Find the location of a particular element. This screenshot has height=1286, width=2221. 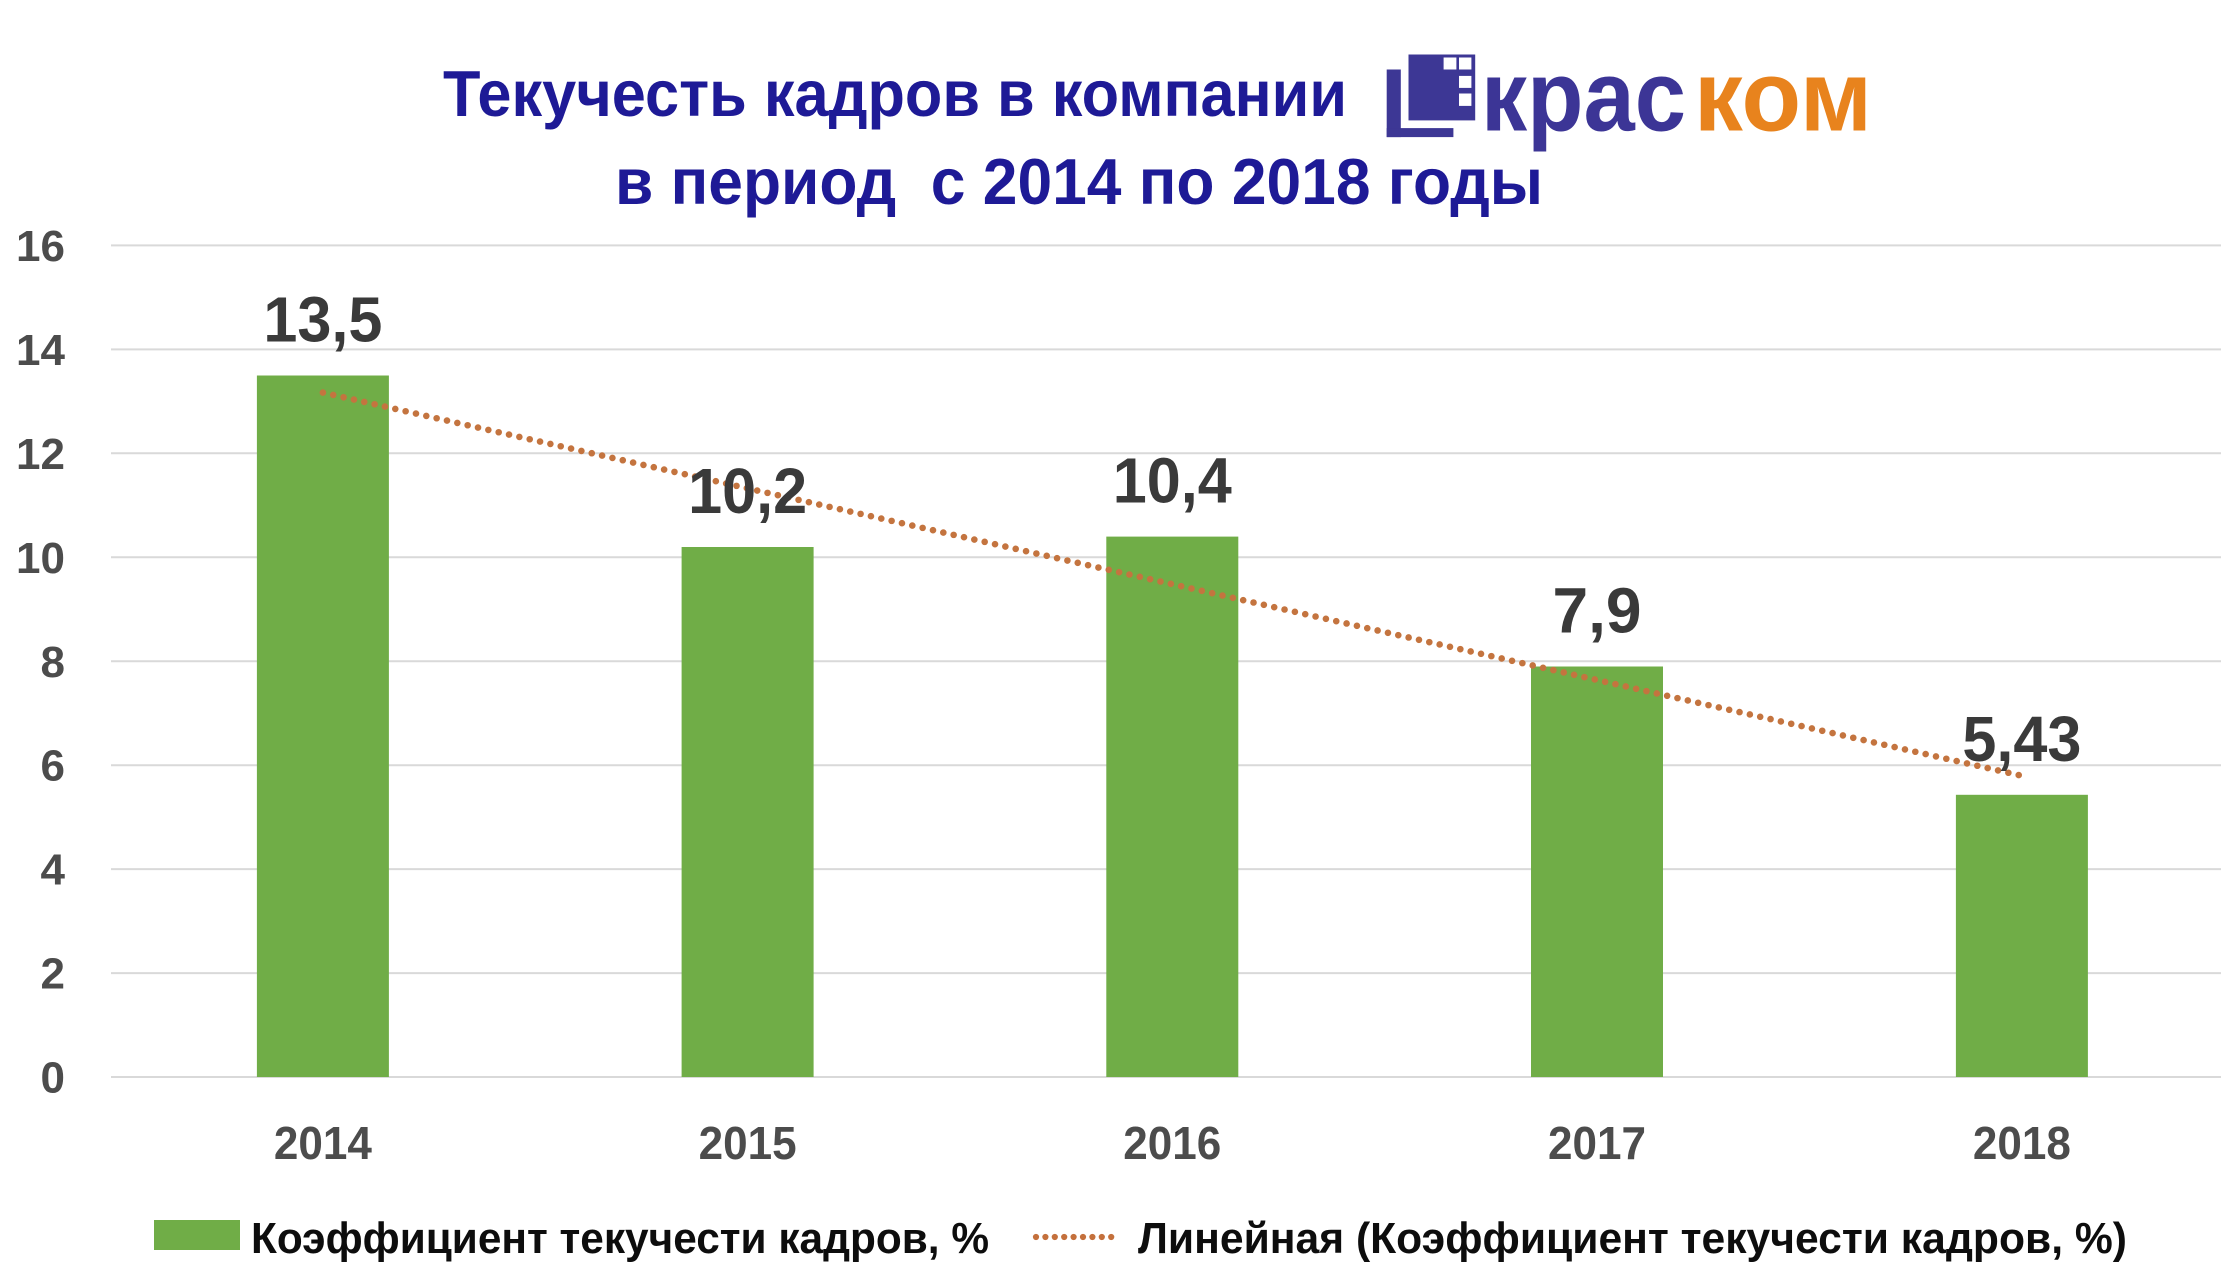

svg-text: 10 is located at coordinates (40, 558).